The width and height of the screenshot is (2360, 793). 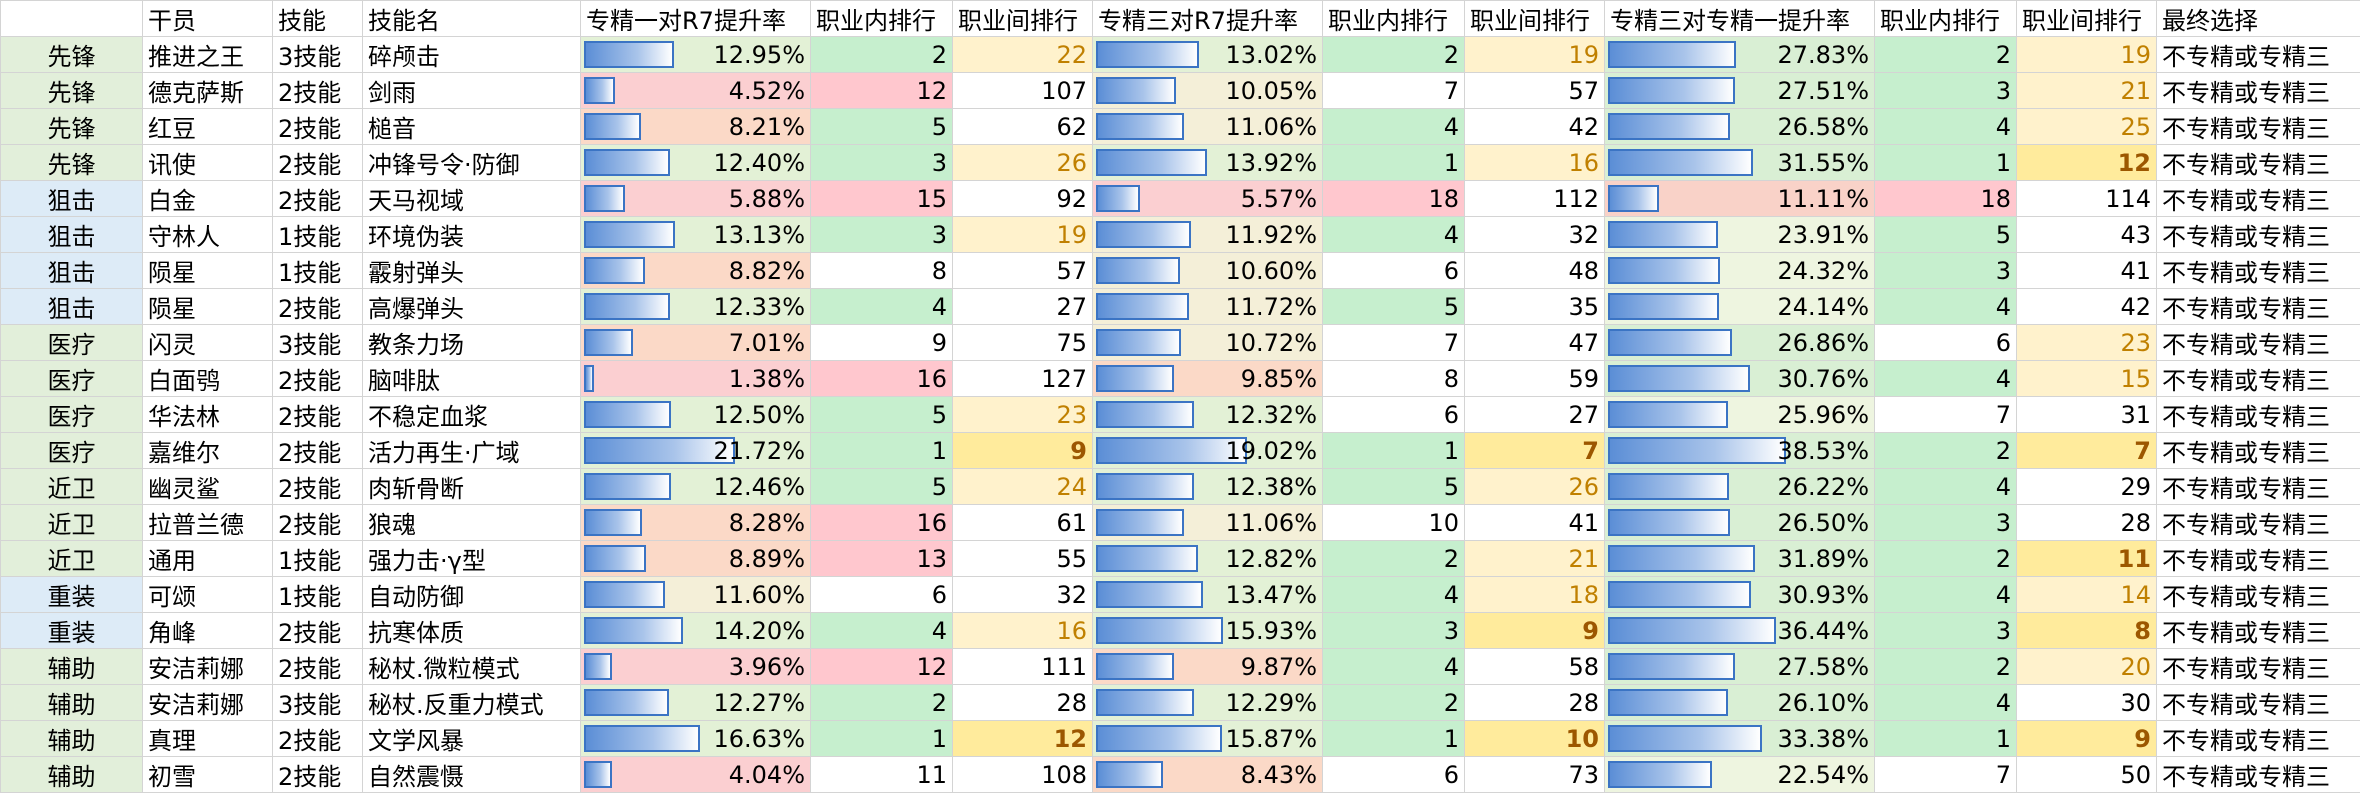 What do you see at coordinates (1023, 667) in the screenshot?
I see `rank-between-cell: 111` at bounding box center [1023, 667].